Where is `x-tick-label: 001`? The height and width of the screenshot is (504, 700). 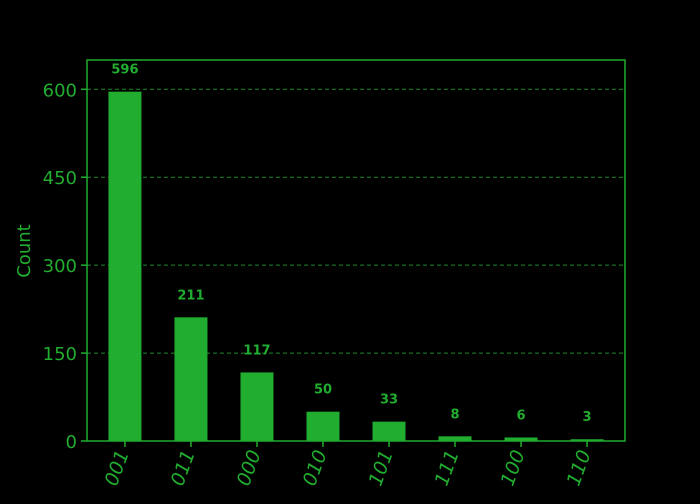
x-tick-label: 001 is located at coordinates (117, 468).